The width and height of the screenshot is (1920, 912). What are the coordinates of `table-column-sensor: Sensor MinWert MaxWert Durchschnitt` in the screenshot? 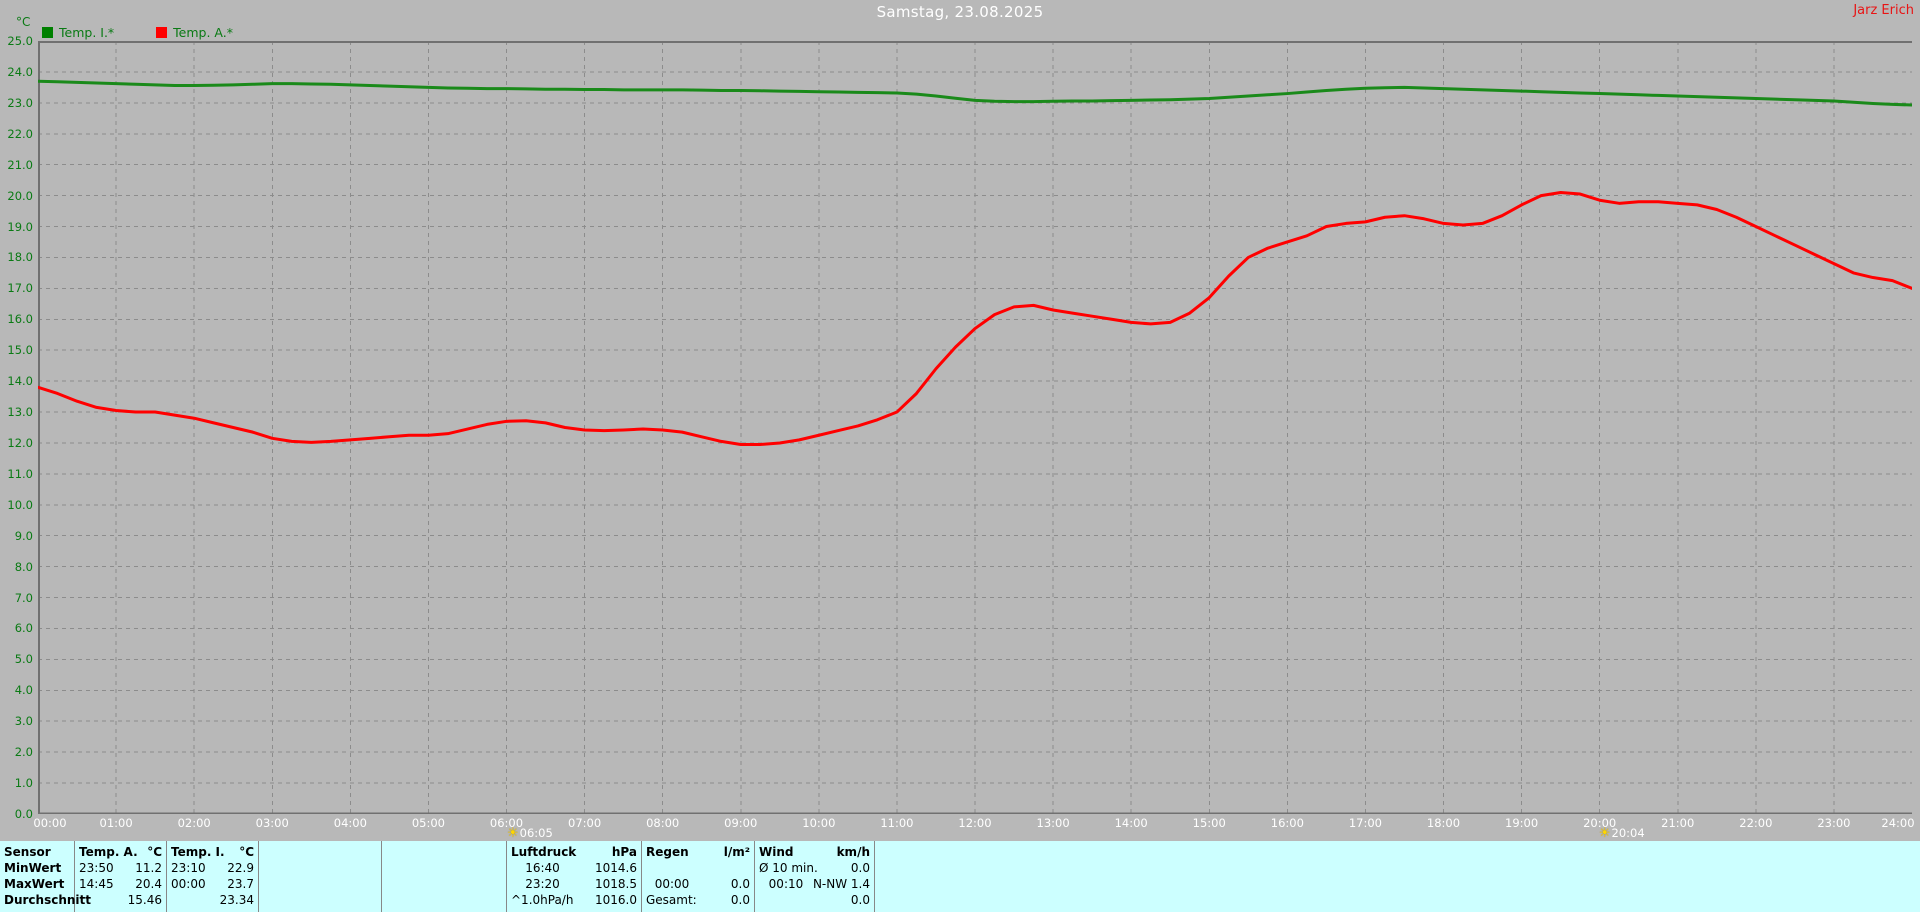 It's located at (45, 876).